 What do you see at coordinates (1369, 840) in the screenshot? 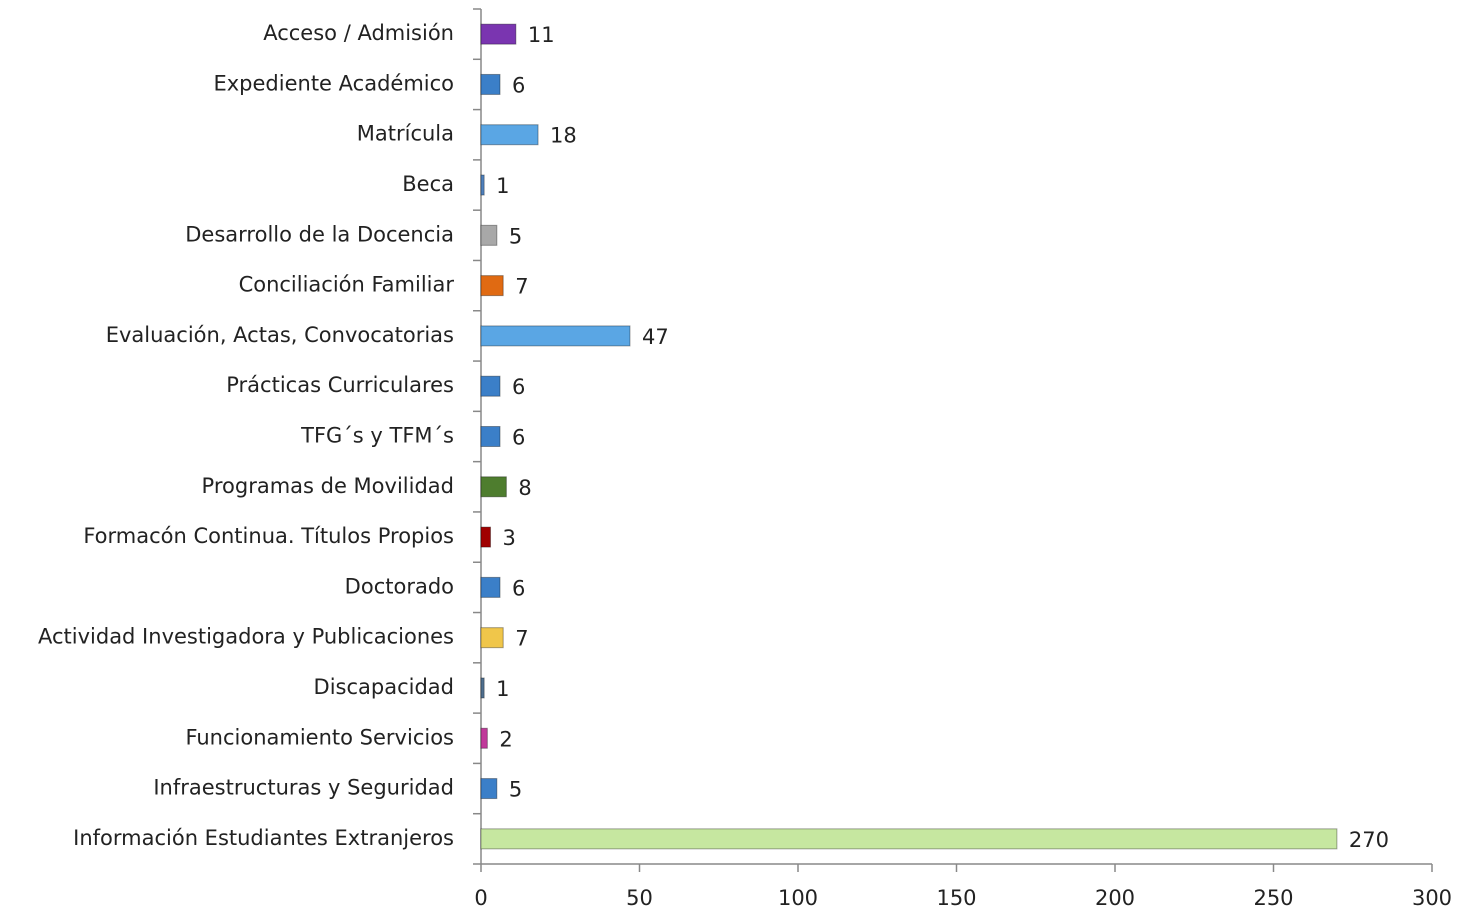
I see `value-label: 270` at bounding box center [1369, 840].